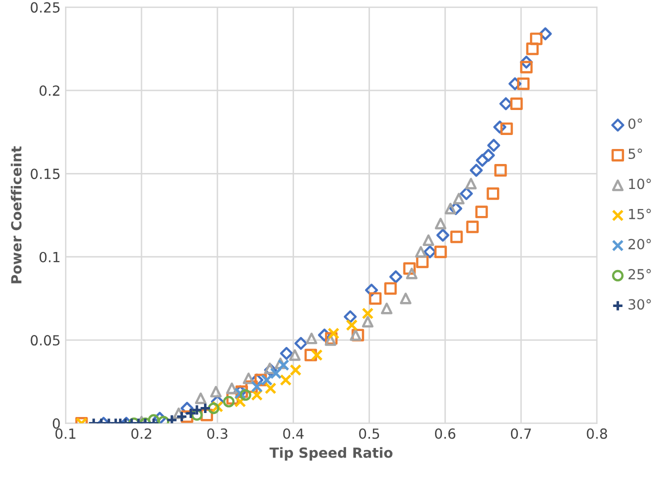 The height and width of the screenshot is (481, 656). Describe the element at coordinates (65, 433) in the screenshot. I see `x-tick-label: 0.1` at that location.